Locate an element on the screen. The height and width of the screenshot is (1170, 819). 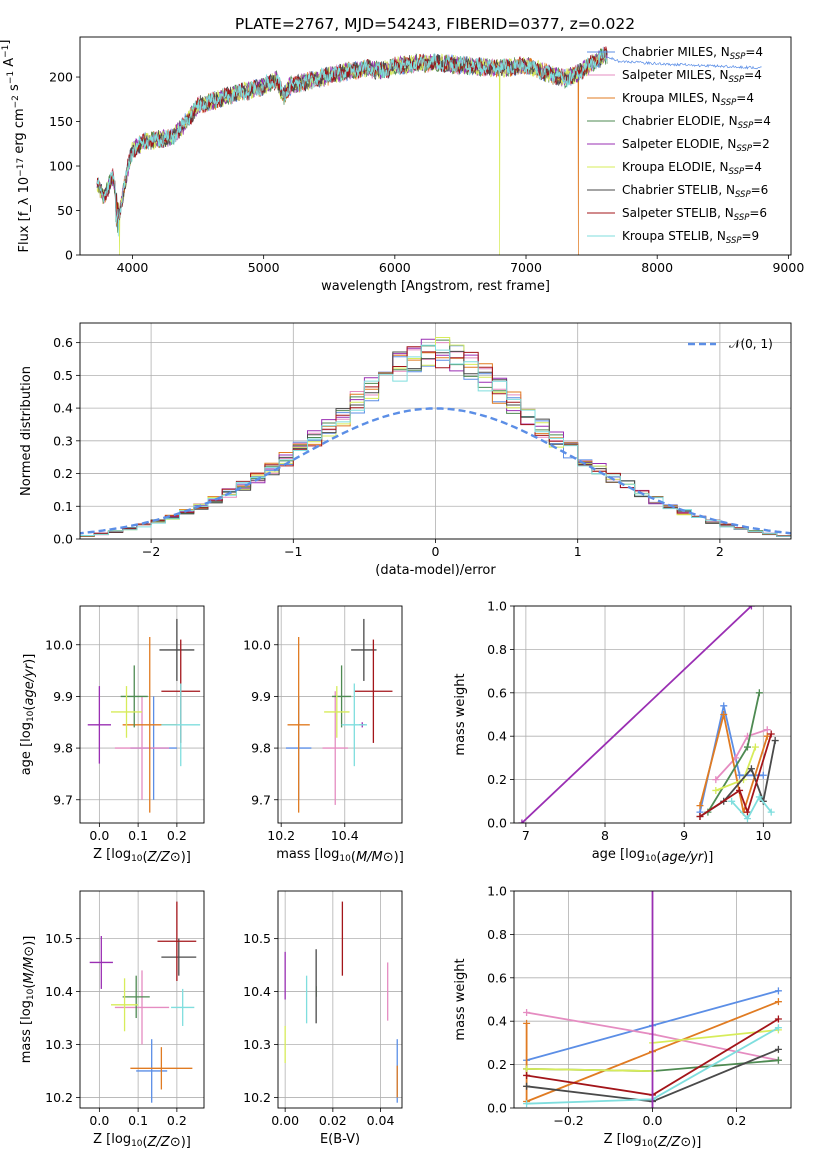
axis-label-part: 10 is located at coordinates (24, 185).